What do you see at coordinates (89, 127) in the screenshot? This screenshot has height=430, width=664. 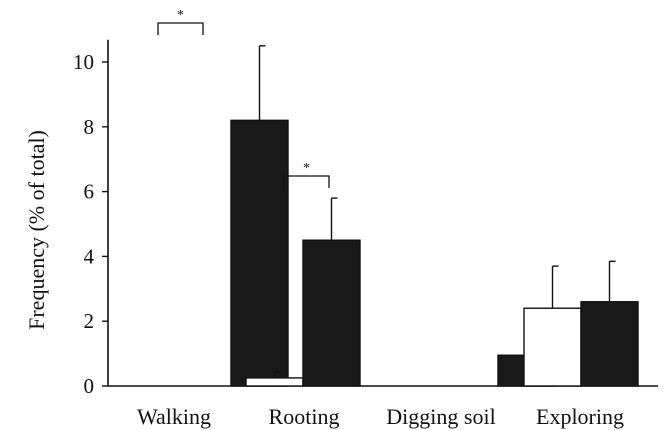 I see `y-tick-label: 8` at bounding box center [89, 127].